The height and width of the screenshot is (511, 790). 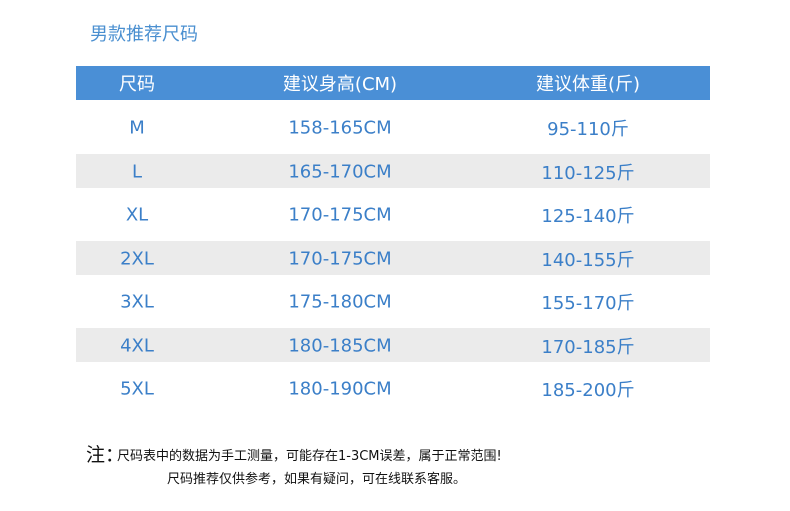 What do you see at coordinates (588, 260) in the screenshot?
I see `table-cell: 140-155斤` at bounding box center [588, 260].